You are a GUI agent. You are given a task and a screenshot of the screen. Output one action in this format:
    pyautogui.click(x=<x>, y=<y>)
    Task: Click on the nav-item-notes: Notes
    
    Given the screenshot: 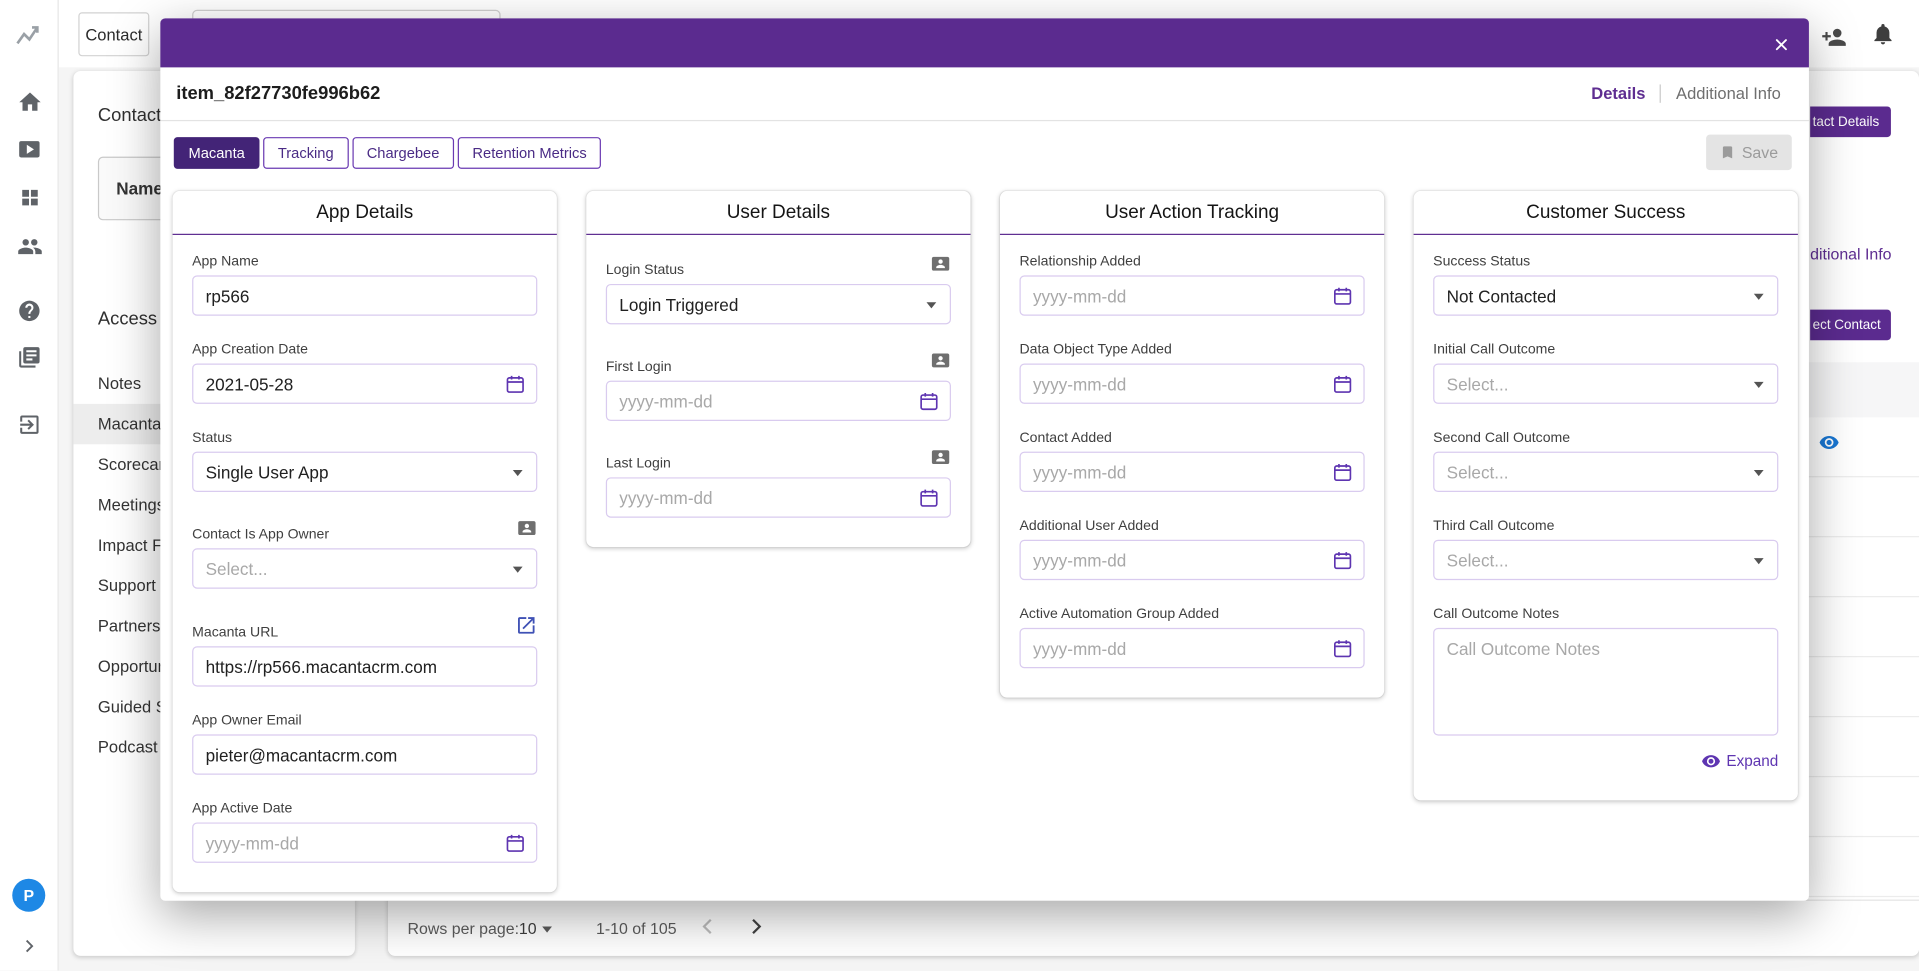 What is the action you would take?
    pyautogui.click(x=119, y=383)
    